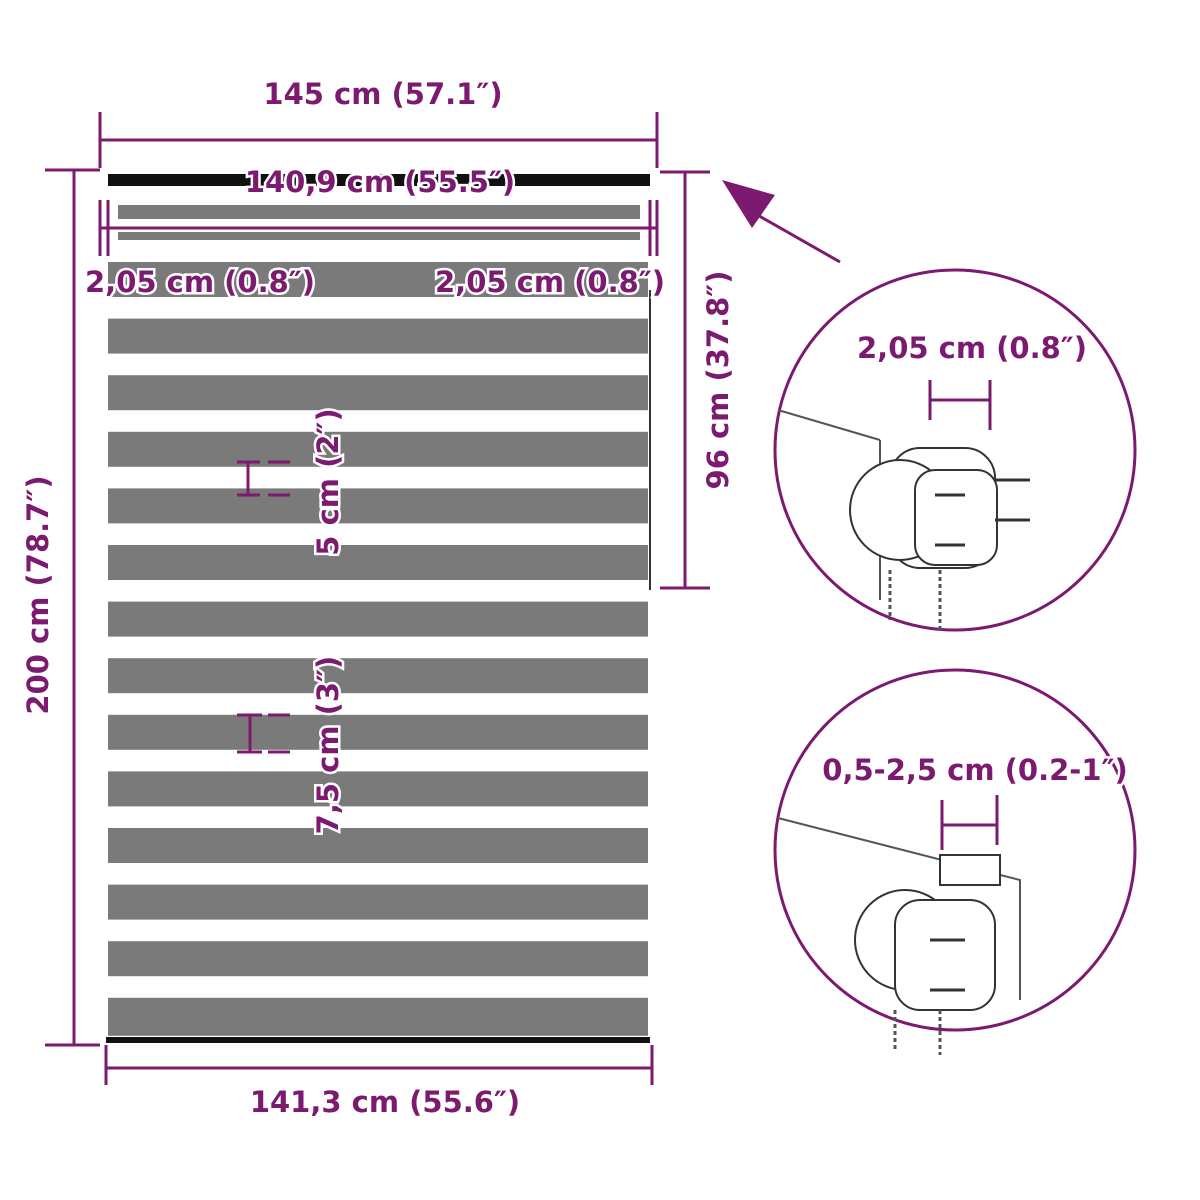 The height and width of the screenshot is (1200, 1200). Describe the element at coordinates (380, 182) in the screenshot. I see `tube-width-label: 140,9 cm (55.5″)` at that location.